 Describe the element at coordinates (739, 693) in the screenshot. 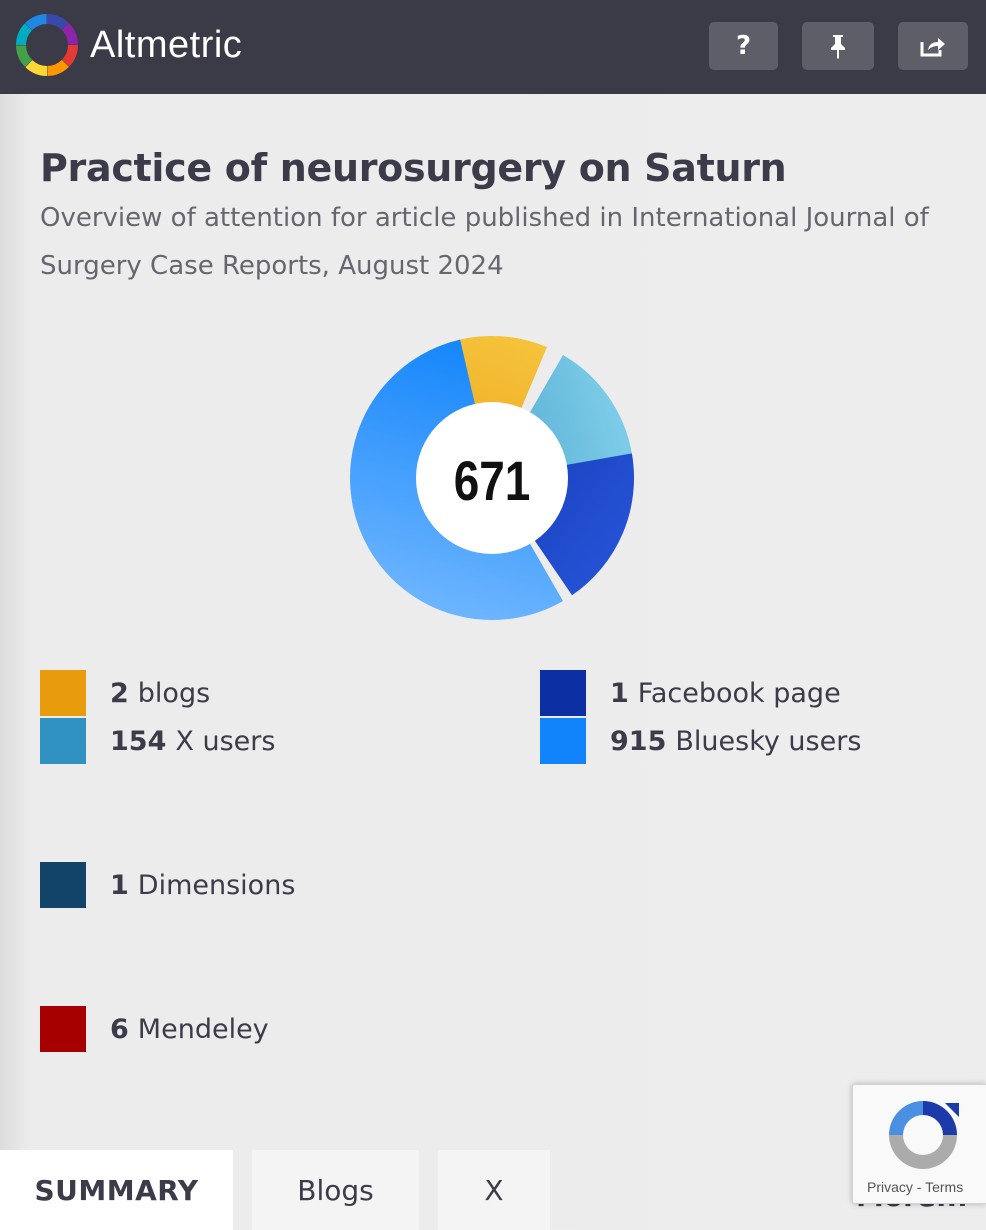

I see `legend-label: Facebook page` at that location.